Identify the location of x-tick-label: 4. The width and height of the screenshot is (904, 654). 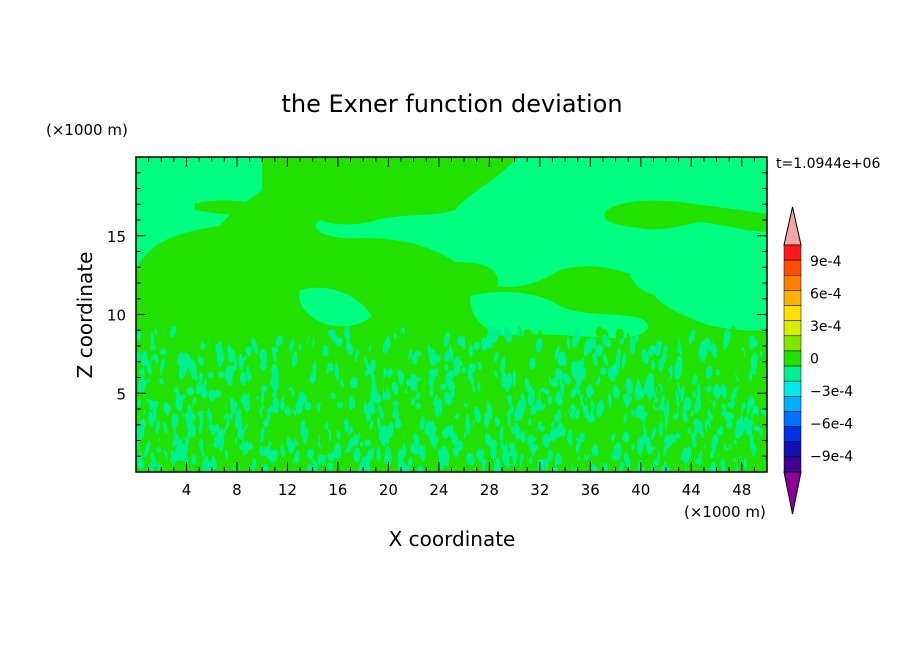
(187, 490).